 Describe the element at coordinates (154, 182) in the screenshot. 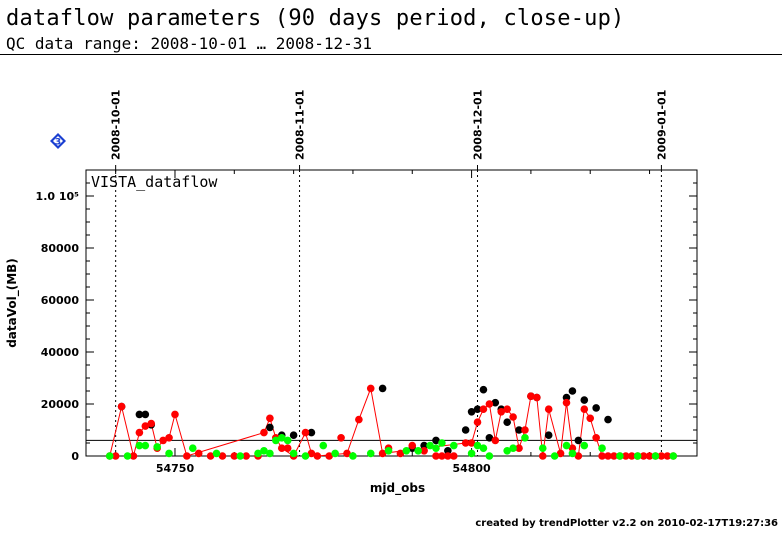

I see `chart-title: VISTA_dataflow` at that location.